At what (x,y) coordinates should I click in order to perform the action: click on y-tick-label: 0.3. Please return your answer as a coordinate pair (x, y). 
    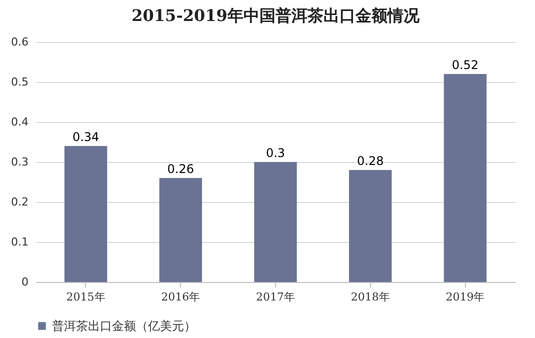
    Looking at the image, I should click on (19, 162).